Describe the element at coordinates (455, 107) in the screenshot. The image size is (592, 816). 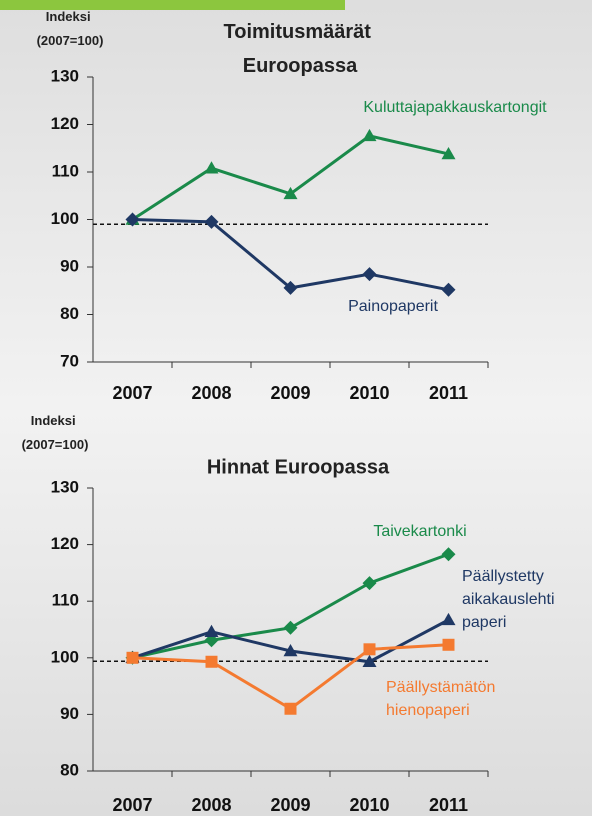
I see `series-label: Kuluttajapakkauskartongit` at that location.